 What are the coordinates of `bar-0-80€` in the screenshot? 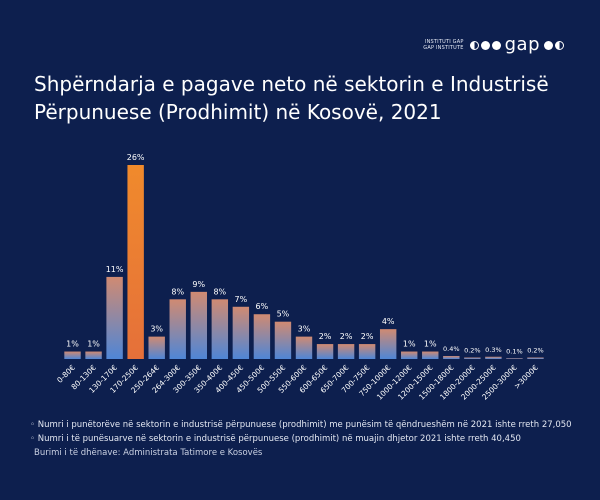 It's located at (72, 355).